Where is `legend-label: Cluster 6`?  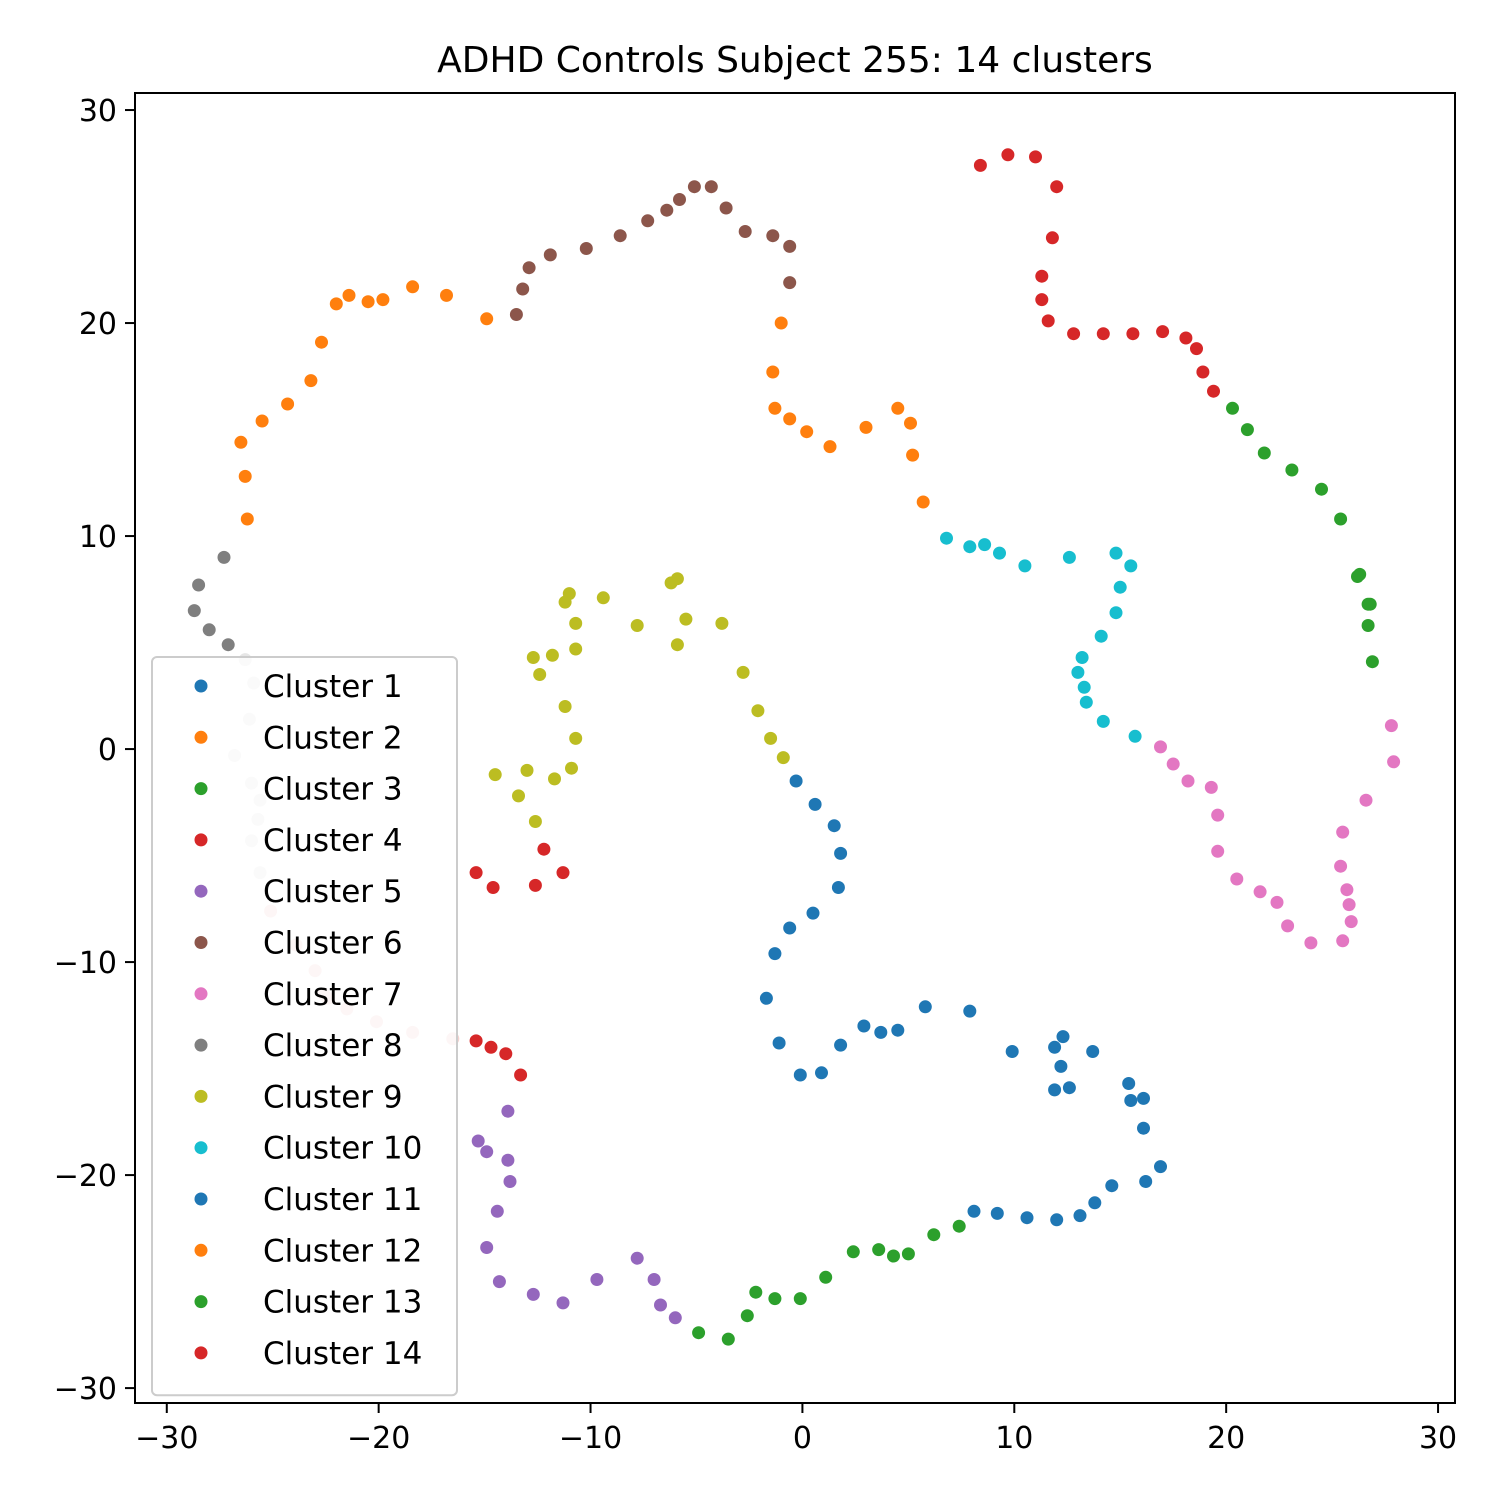
legend-label: Cluster 6 is located at coordinates (333, 944).